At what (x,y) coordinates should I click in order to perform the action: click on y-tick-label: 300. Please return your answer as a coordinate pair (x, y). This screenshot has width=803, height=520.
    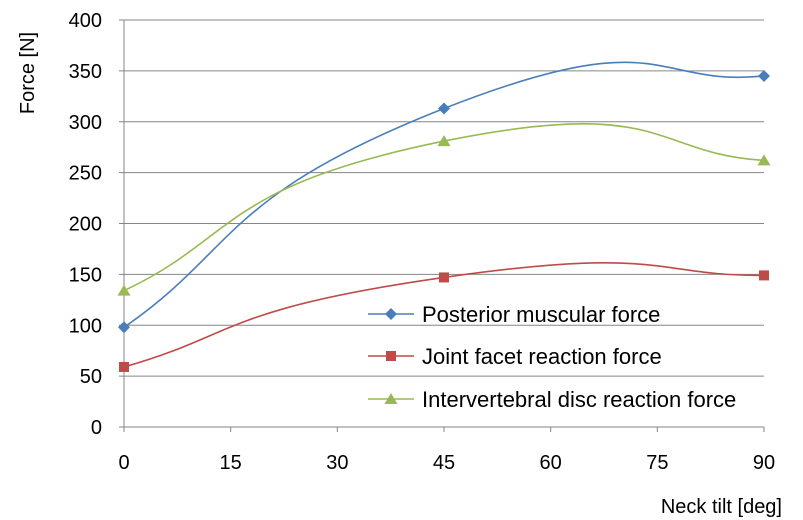
    Looking at the image, I should click on (85, 123).